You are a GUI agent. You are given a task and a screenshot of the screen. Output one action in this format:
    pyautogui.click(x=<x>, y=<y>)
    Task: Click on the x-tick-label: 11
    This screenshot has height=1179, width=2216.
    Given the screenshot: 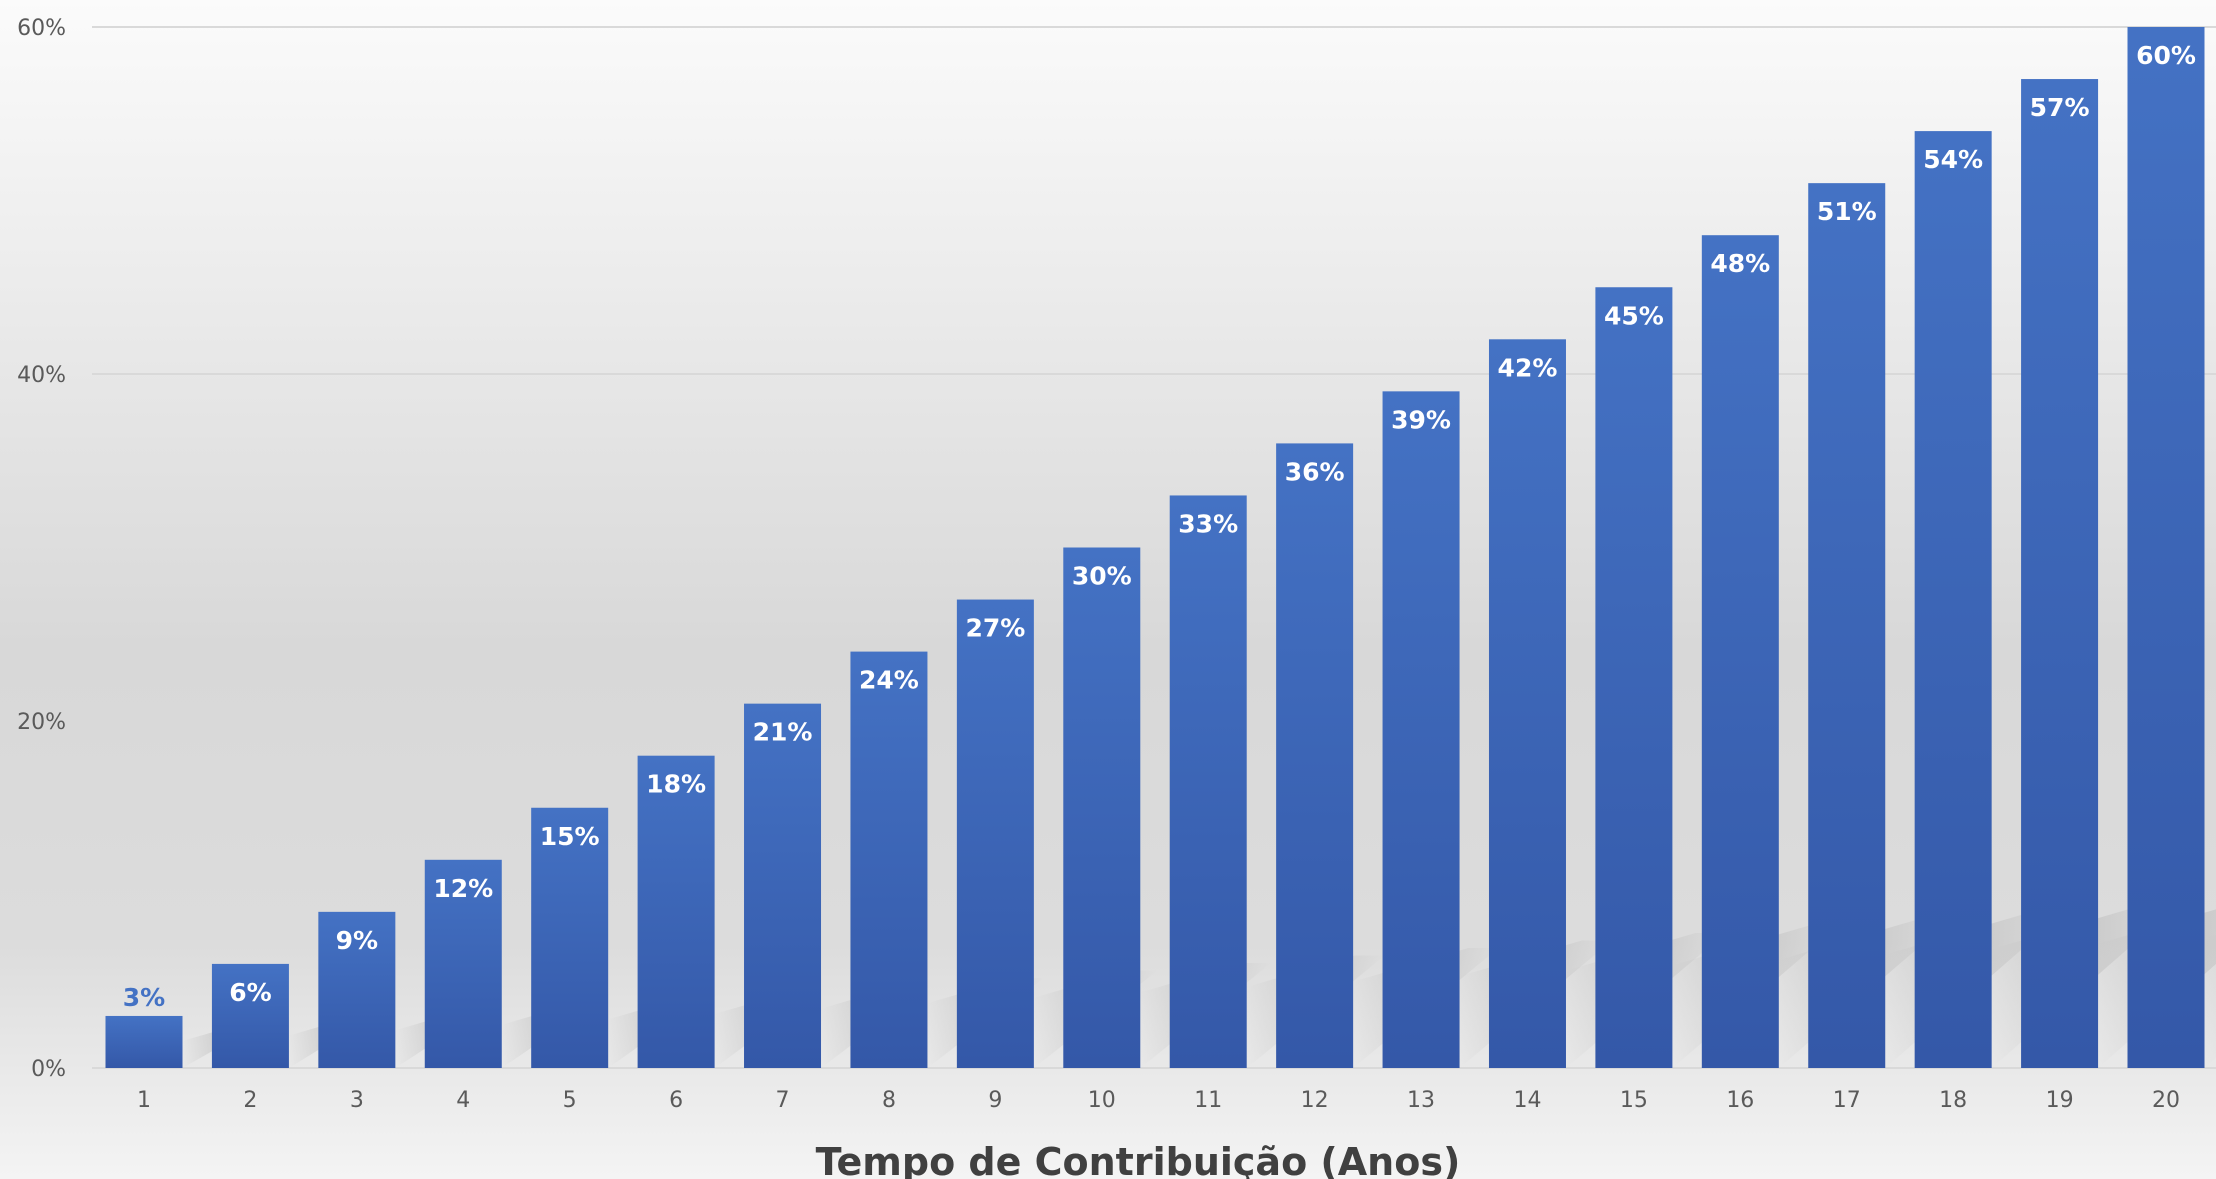 What is the action you would take?
    pyautogui.click(x=1208, y=1100)
    